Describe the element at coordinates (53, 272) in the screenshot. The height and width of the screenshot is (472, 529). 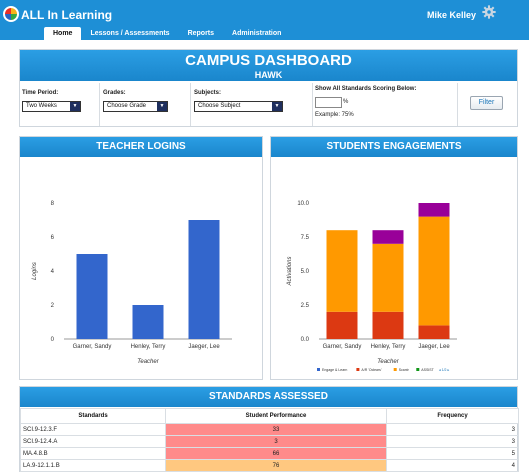
I see `y-tick-label: 4` at that location.